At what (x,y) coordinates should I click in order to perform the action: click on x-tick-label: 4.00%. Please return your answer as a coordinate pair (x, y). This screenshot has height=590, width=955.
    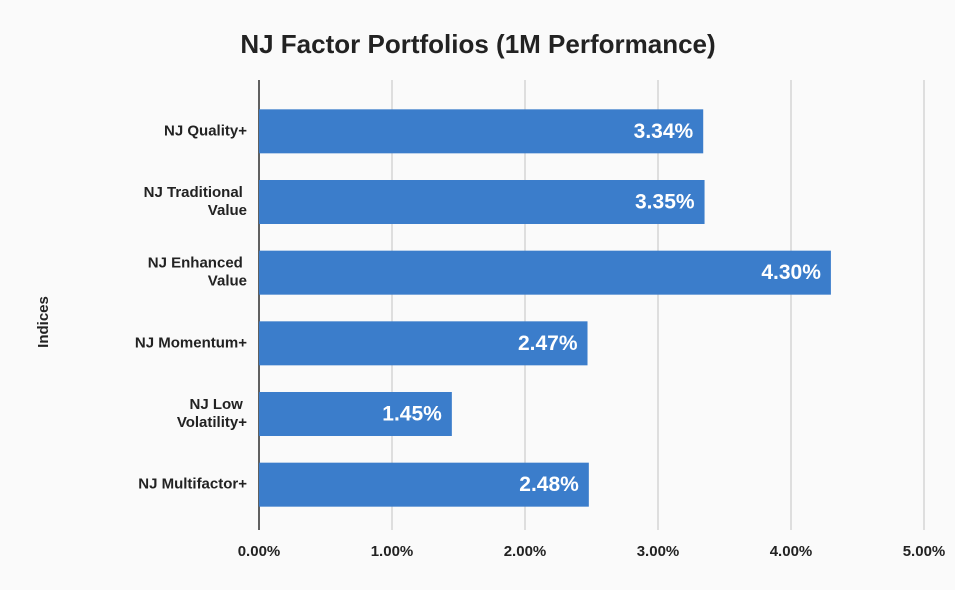
    Looking at the image, I should click on (791, 551).